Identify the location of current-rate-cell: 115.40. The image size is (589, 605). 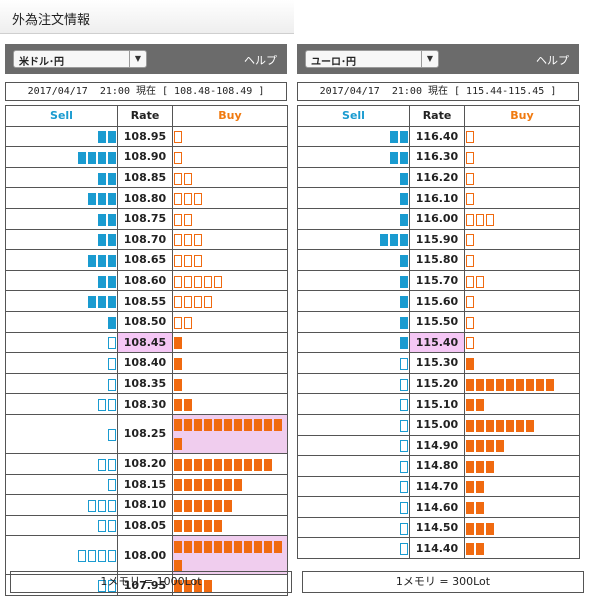
(437, 342).